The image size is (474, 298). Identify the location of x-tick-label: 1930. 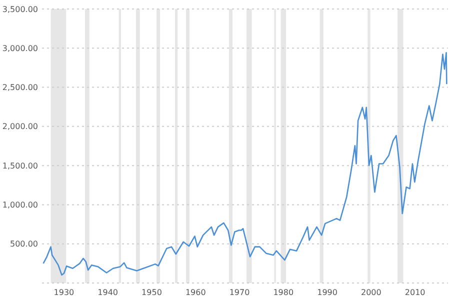
(64, 292).